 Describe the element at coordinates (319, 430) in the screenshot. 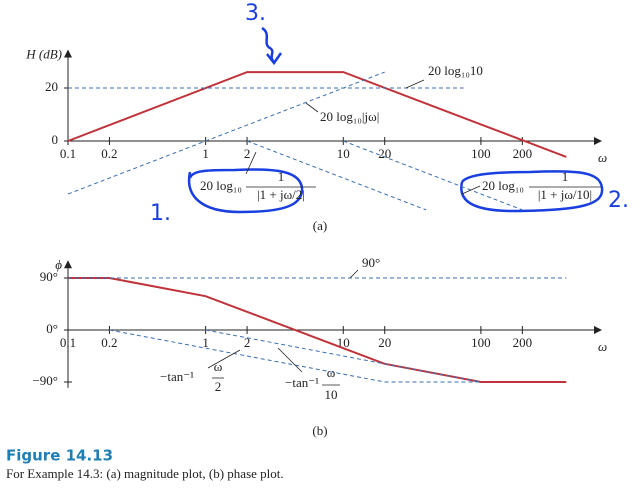

I see `panel-label: (b)` at that location.